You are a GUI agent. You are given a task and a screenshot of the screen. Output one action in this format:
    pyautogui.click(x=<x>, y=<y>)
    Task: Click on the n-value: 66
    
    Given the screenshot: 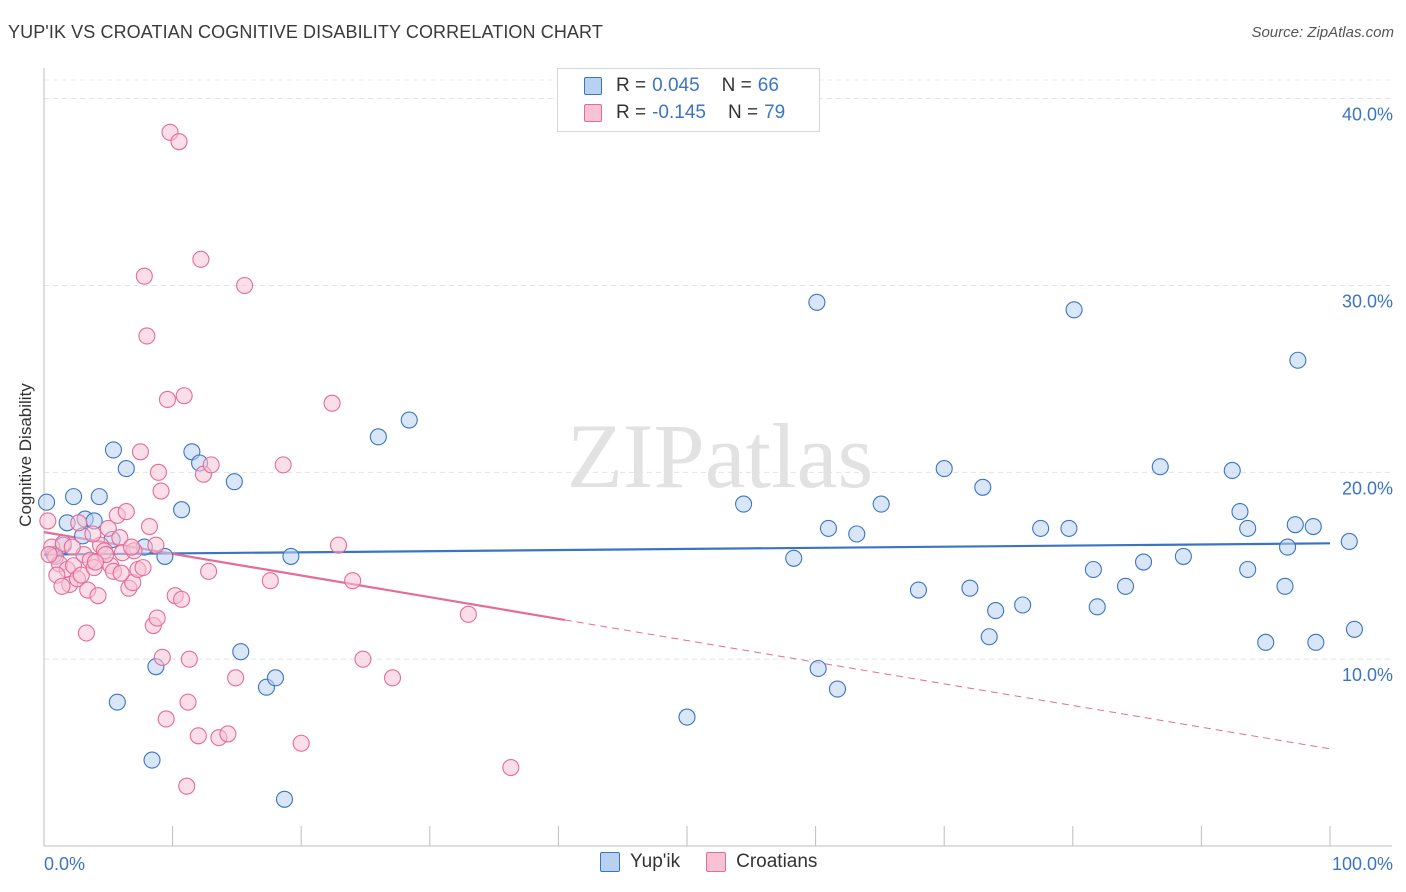 What is the action you would take?
    pyautogui.click(x=768, y=85)
    